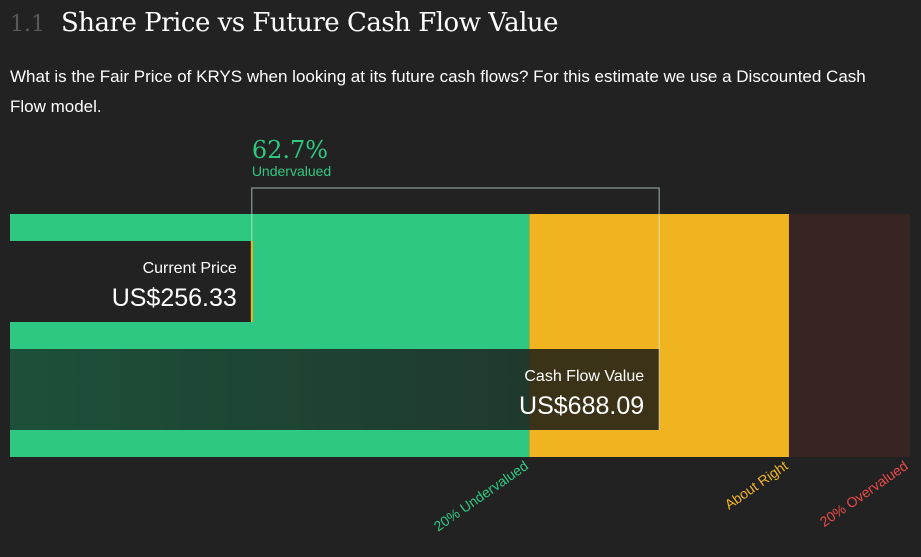 This screenshot has width=921, height=557. I want to click on current-price-value: US$256.33, so click(174, 298).